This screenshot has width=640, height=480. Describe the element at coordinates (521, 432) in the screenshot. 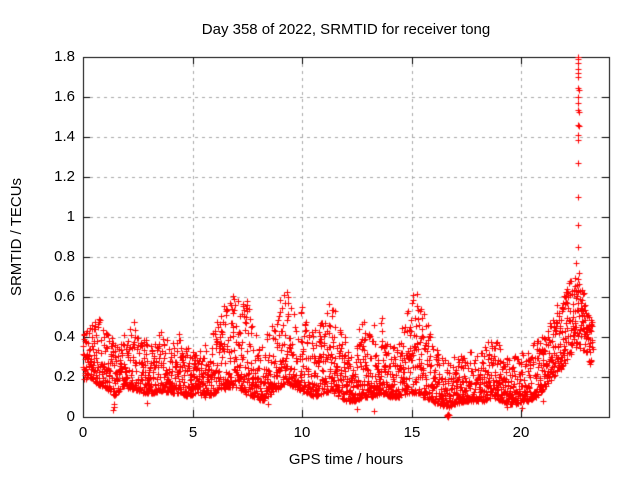

I see `x-tick-label: 20` at that location.